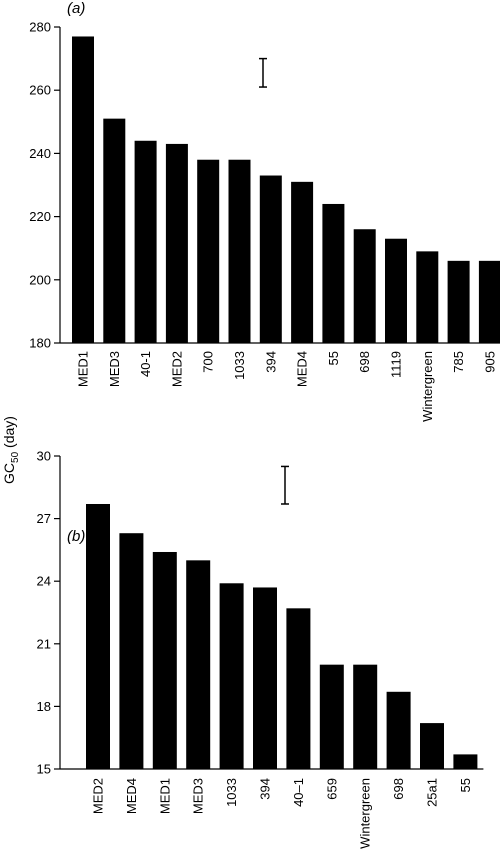 The height and width of the screenshot is (861, 500). Describe the element at coordinates (298, 792) in the screenshot. I see `x-tick-label: 40–1` at that location.